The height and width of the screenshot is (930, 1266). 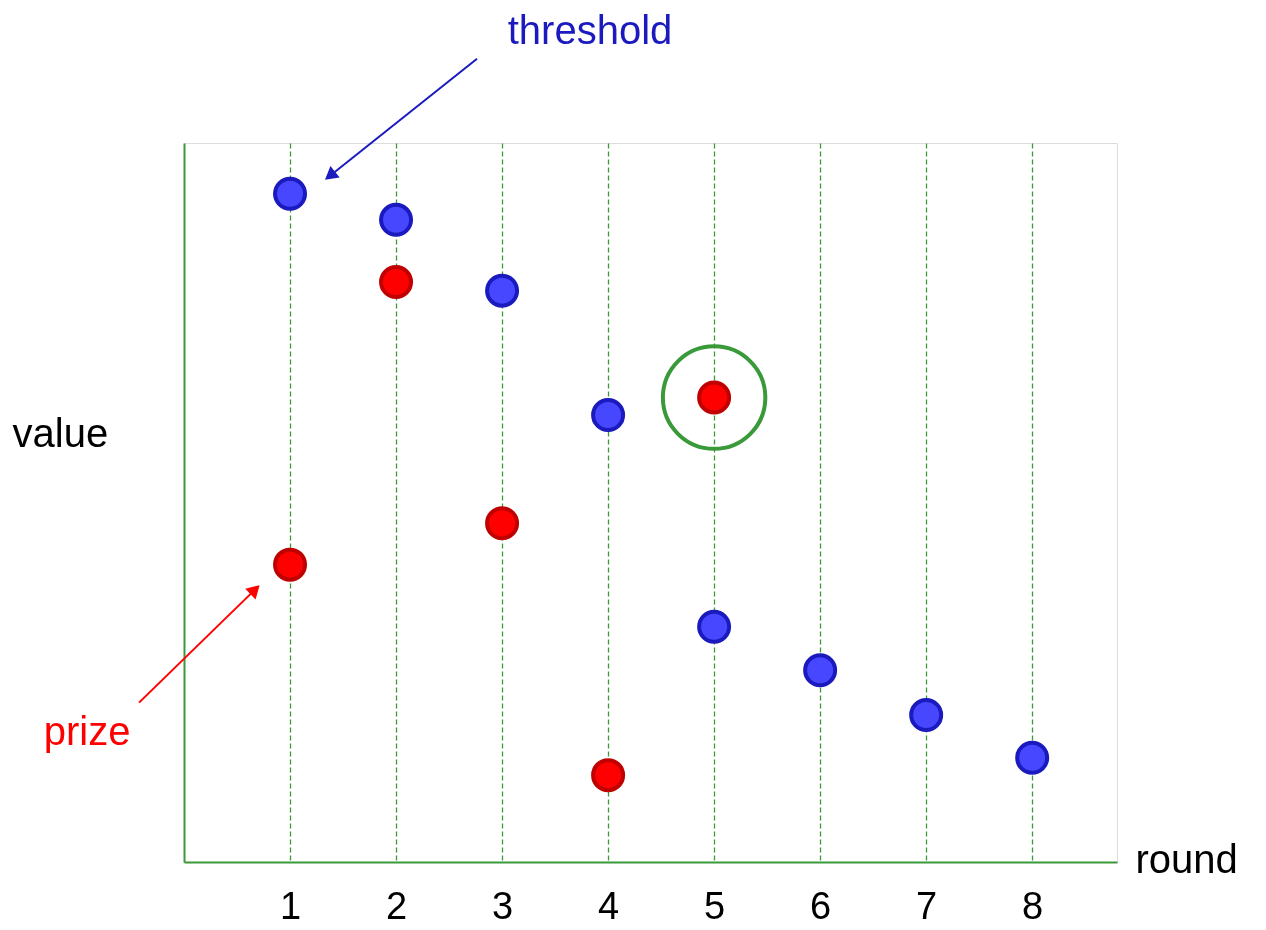 What do you see at coordinates (715, 905) in the screenshot?
I see `x-tick-label: 5` at bounding box center [715, 905].